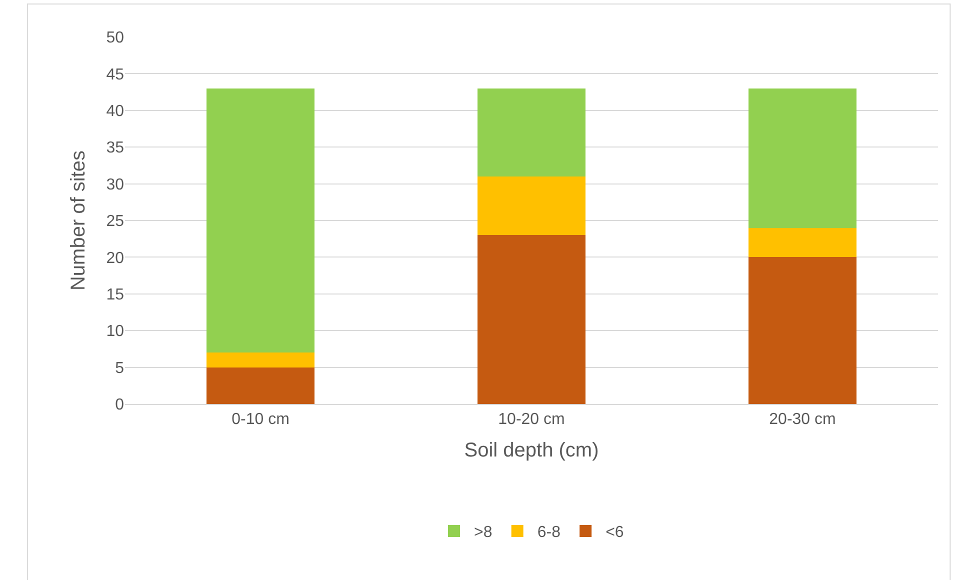 This screenshot has width=956, height=580. What do you see at coordinates (115, 331) in the screenshot?
I see `y-tick-label: 10` at bounding box center [115, 331].